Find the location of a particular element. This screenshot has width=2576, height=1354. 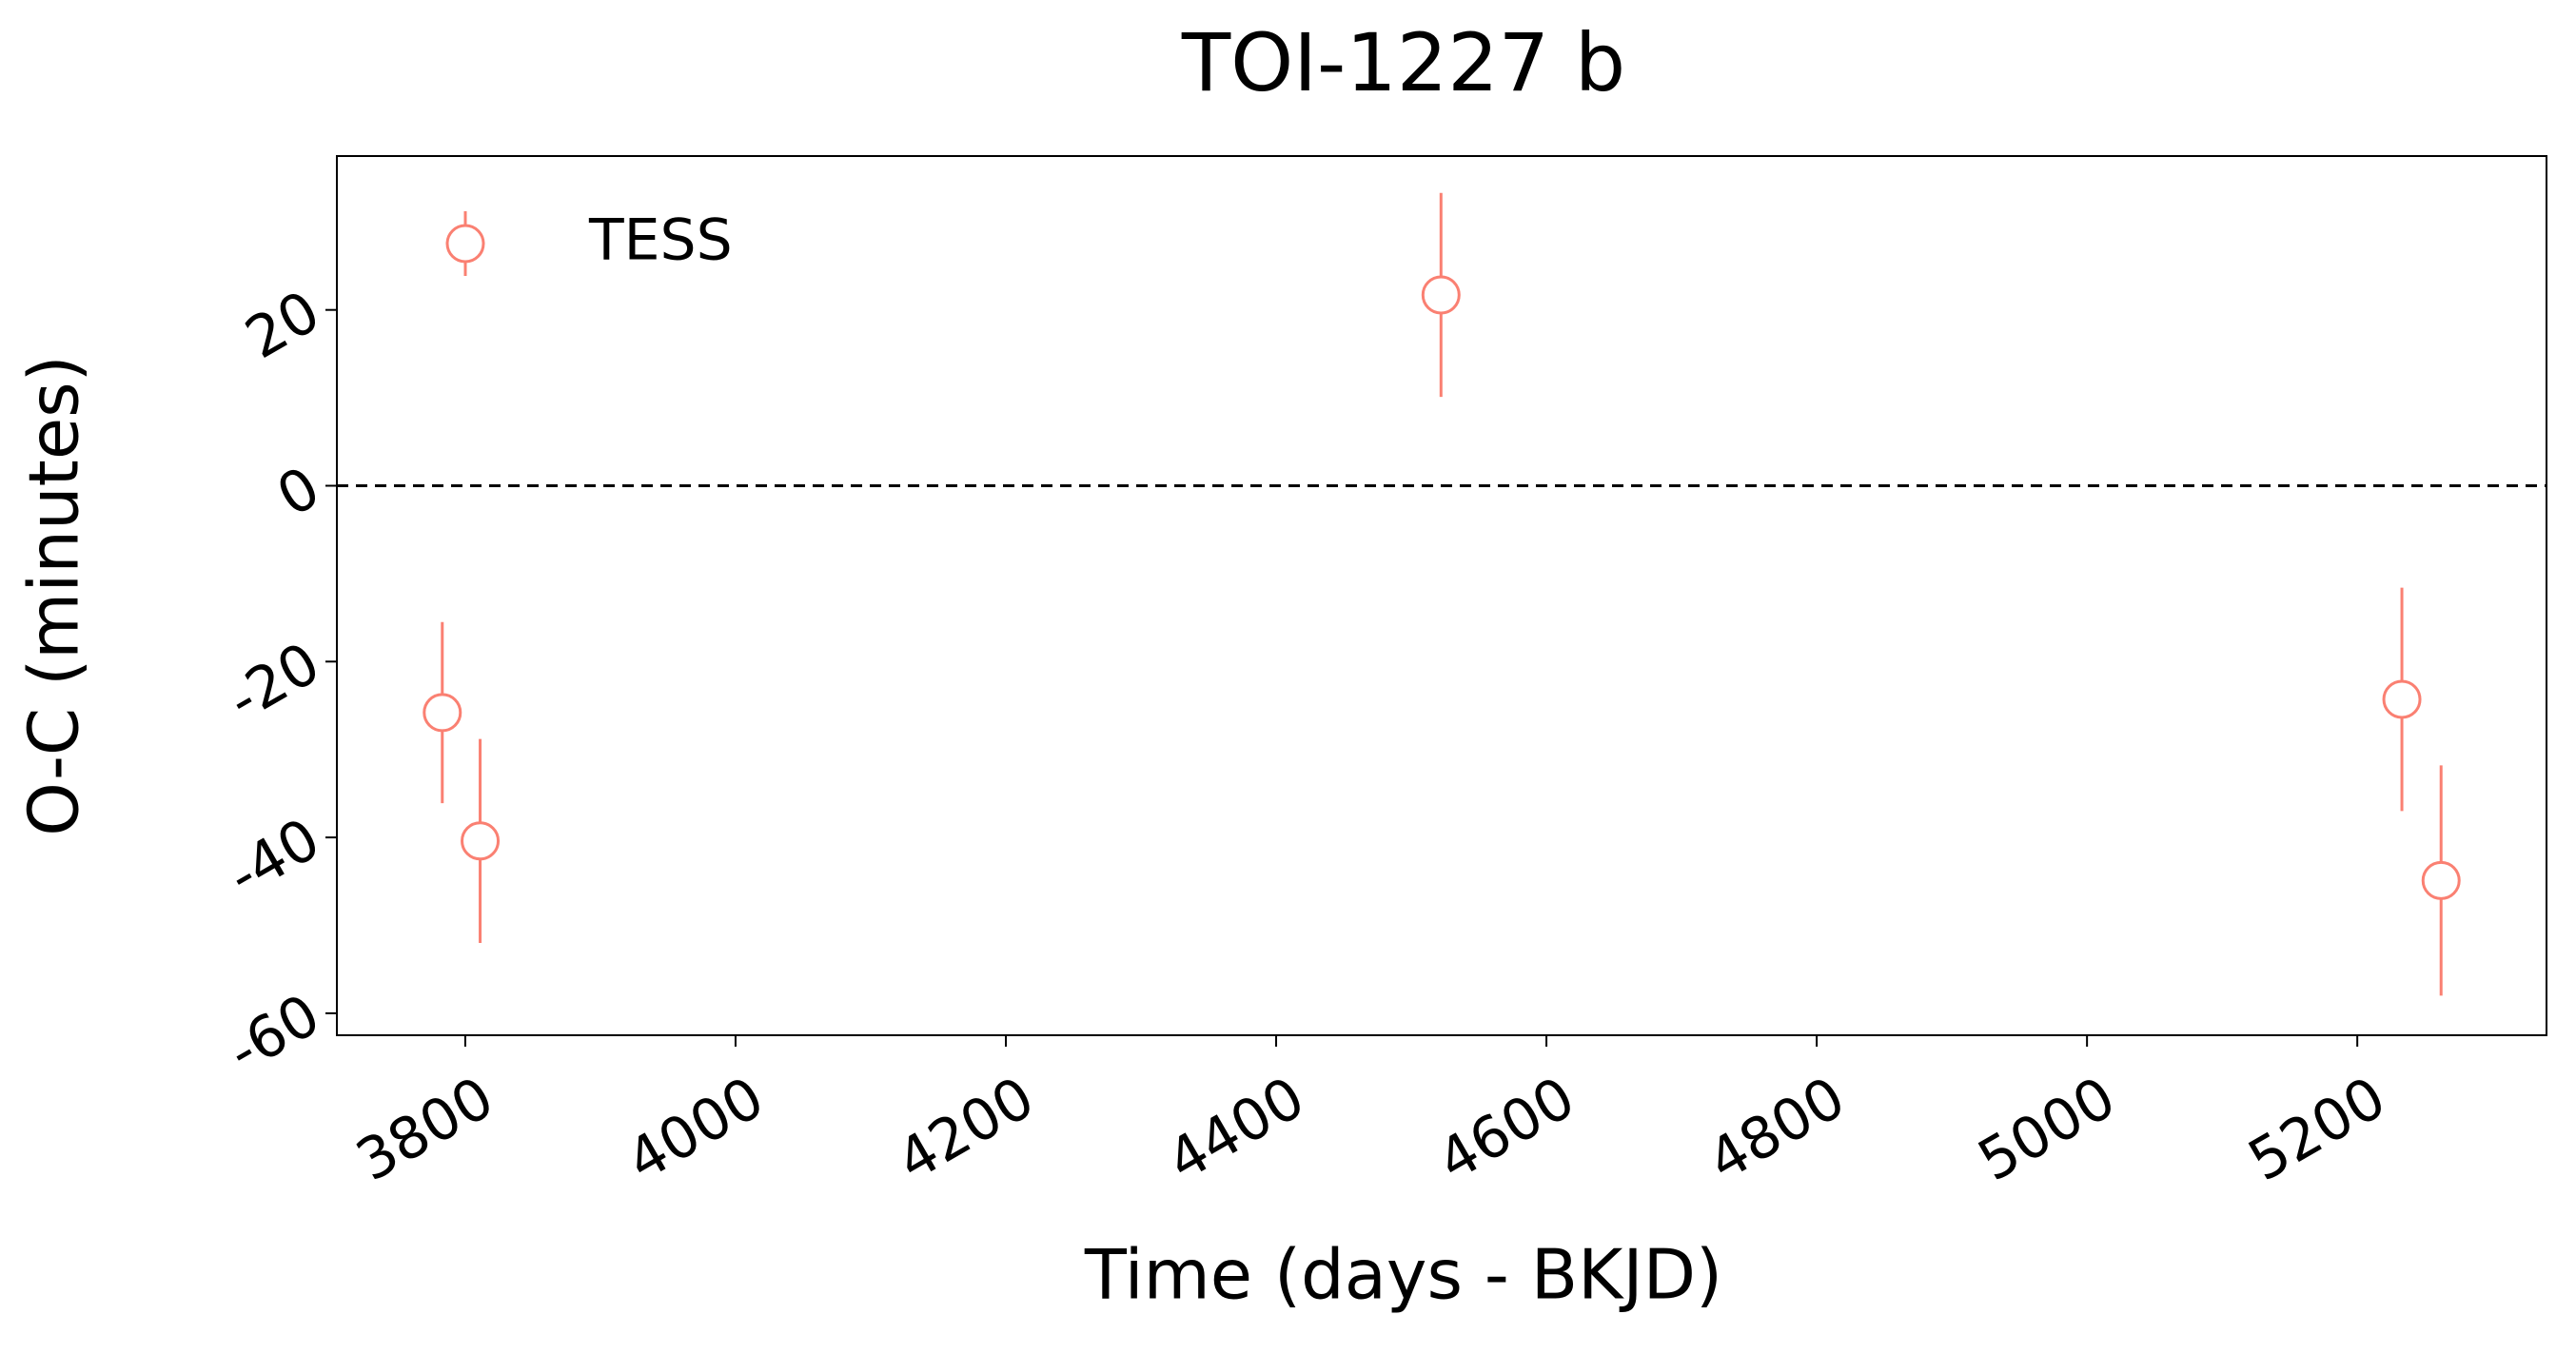

legend-marker is located at coordinates (465, 244).